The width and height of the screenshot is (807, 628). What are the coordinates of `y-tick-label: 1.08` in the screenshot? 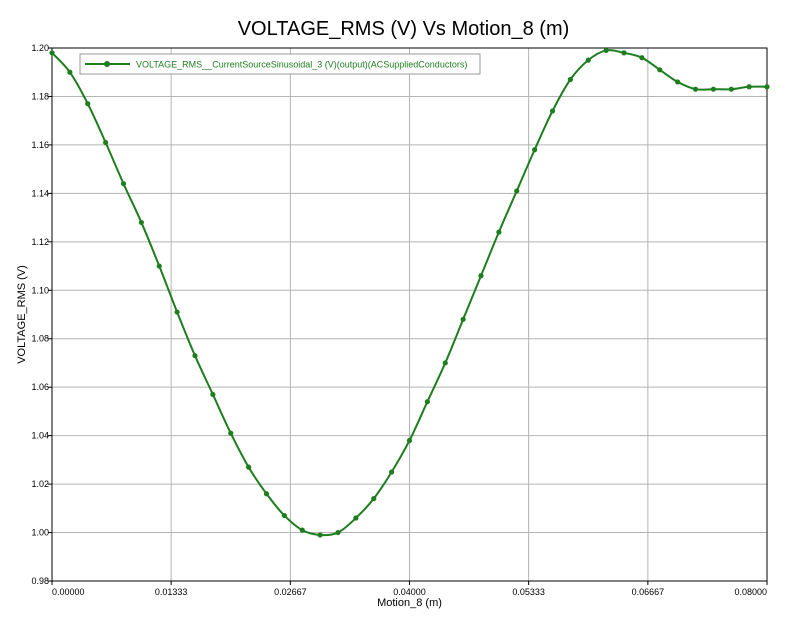 It's located at (40, 339).